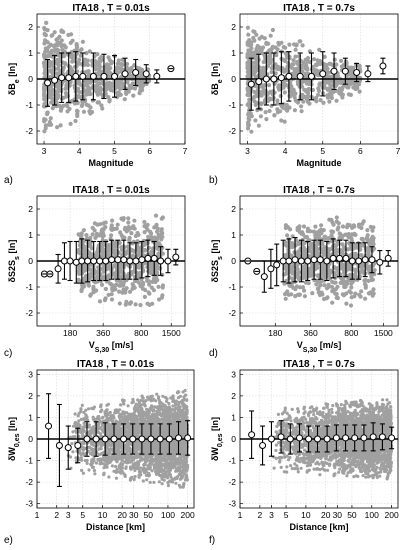 Image resolution: width=404 pixels, height=550 pixels. Describe the element at coordinates (29, 131) in the screenshot. I see `y-tick-label: -2` at that location.